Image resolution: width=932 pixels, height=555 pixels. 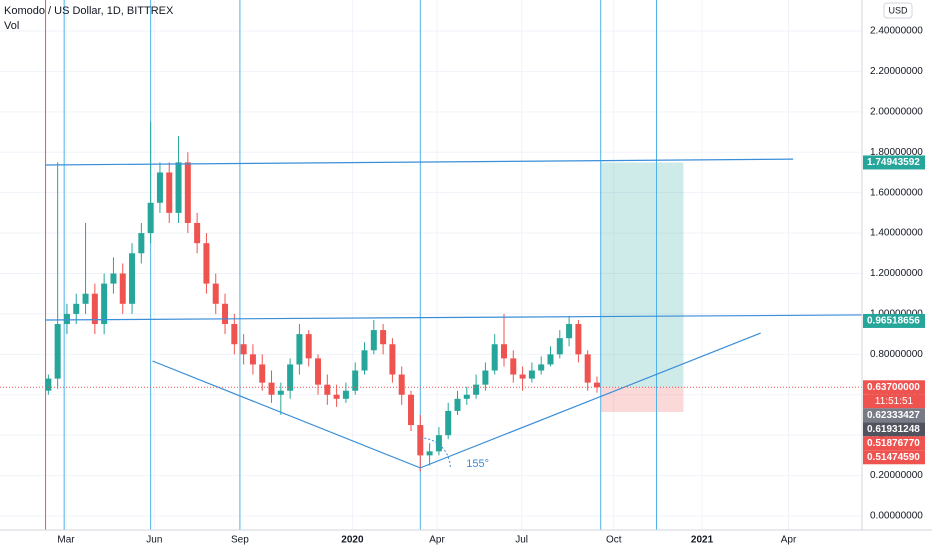 I want to click on price-tag-label: 1.74943592, so click(x=893, y=162).